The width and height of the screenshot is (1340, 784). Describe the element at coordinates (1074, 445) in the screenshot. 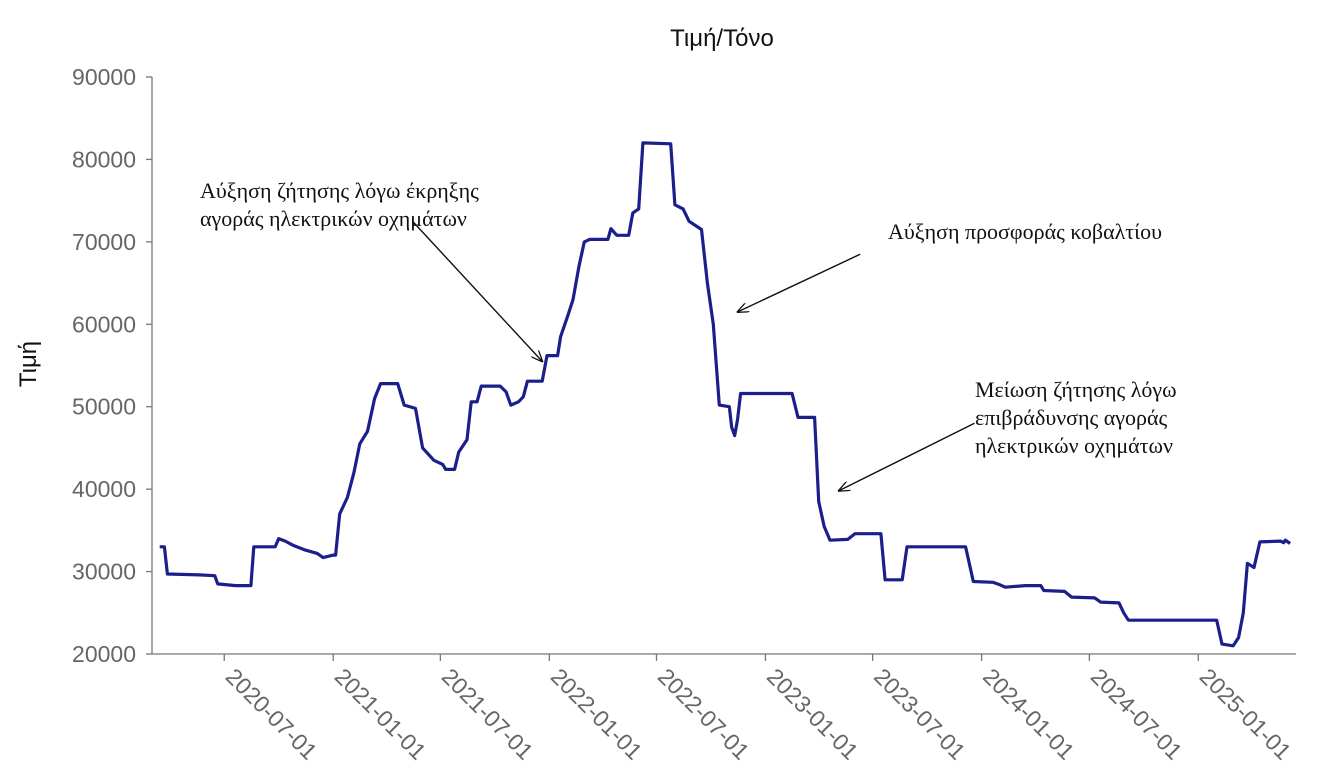

I see `annotation-ev-slowdown-line-3: ηλεκτρικών οχημάτων` at that location.